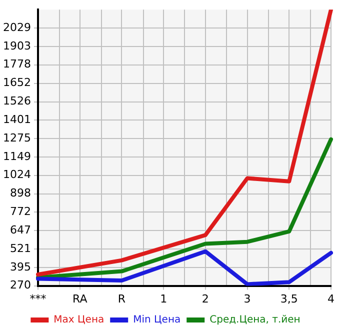  I want to click on y-tick-label: 2029, so click(16, 27).